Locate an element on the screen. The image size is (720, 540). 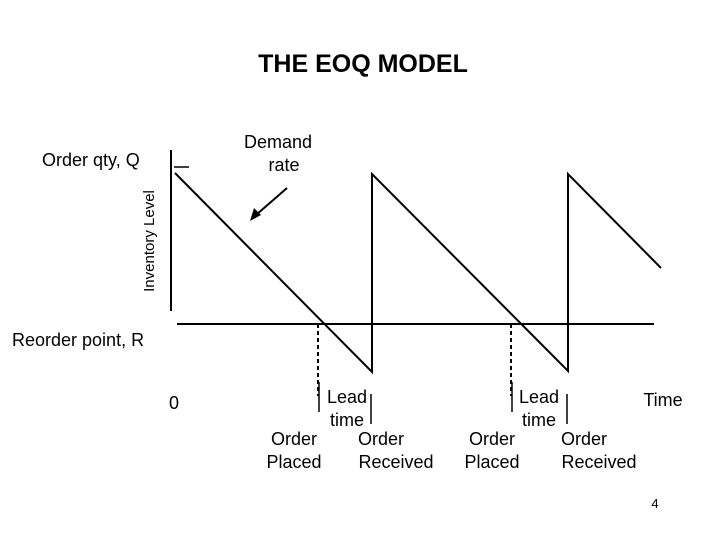
order-received-2-line1: Order is located at coordinates (584, 439).